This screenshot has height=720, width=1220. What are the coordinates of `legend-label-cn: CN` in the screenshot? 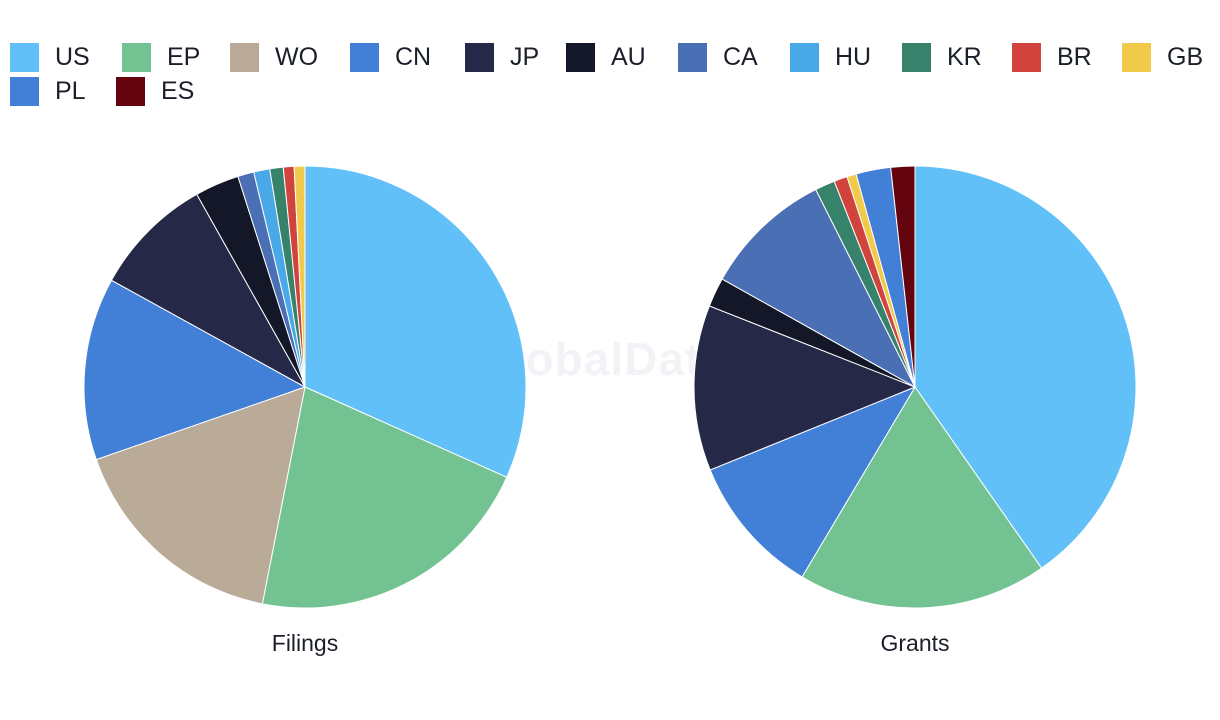 It's located at (413, 57).